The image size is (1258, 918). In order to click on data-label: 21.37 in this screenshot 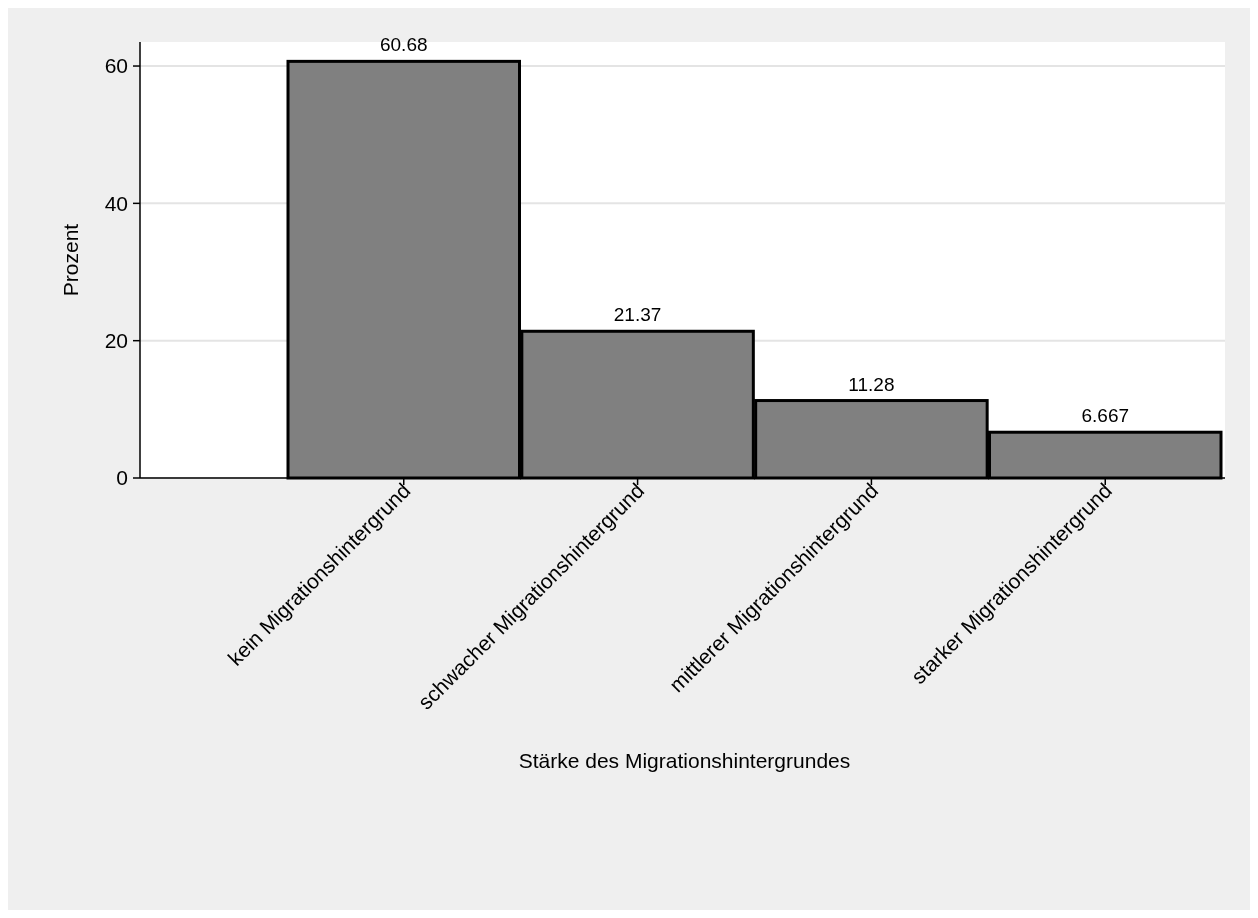, I will do `click(637, 315)`.